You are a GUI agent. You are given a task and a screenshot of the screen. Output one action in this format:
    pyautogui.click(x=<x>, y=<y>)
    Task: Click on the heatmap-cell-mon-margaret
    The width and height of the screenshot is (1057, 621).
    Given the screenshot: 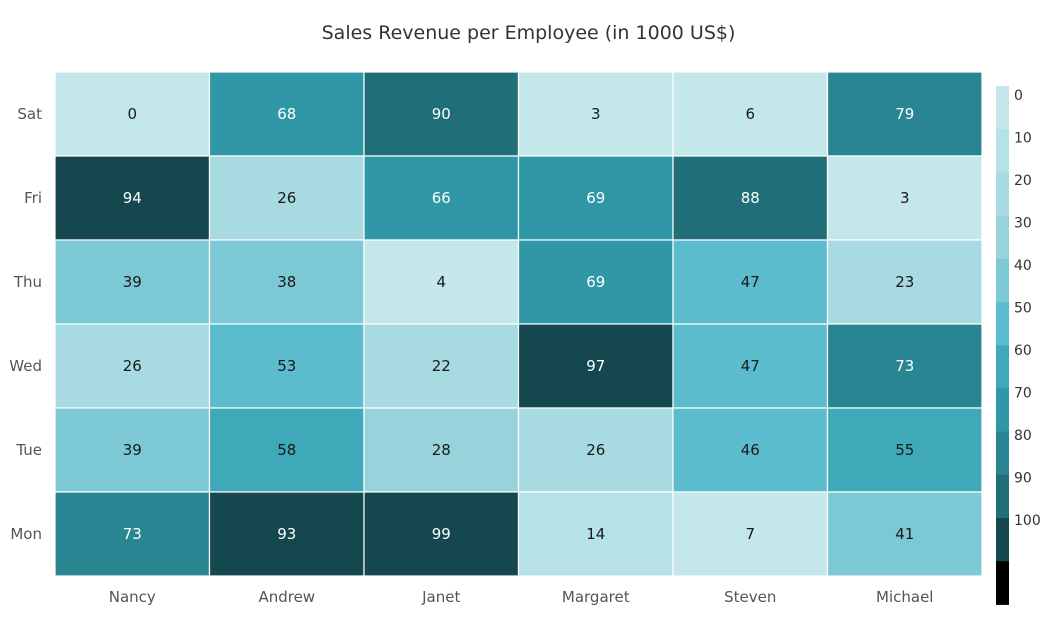 What is the action you would take?
    pyautogui.click(x=595, y=534)
    